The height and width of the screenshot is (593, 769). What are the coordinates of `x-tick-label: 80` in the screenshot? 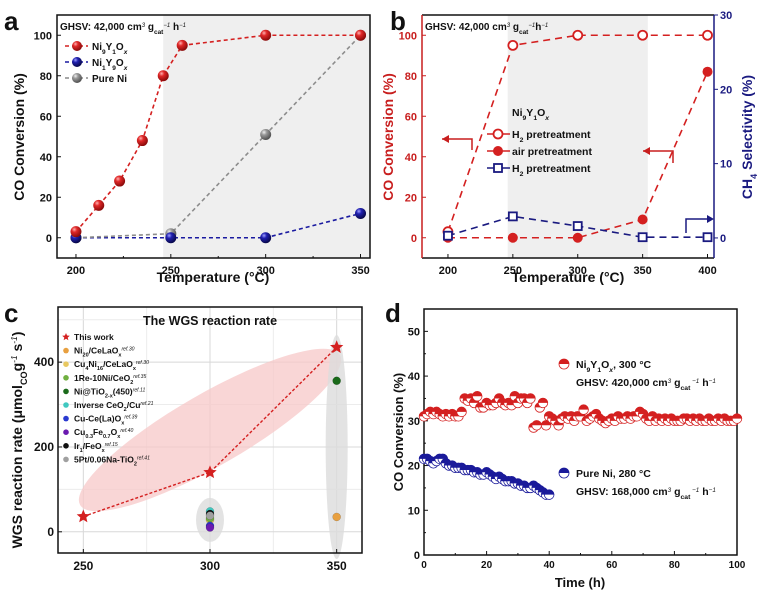 It's located at (675, 565).